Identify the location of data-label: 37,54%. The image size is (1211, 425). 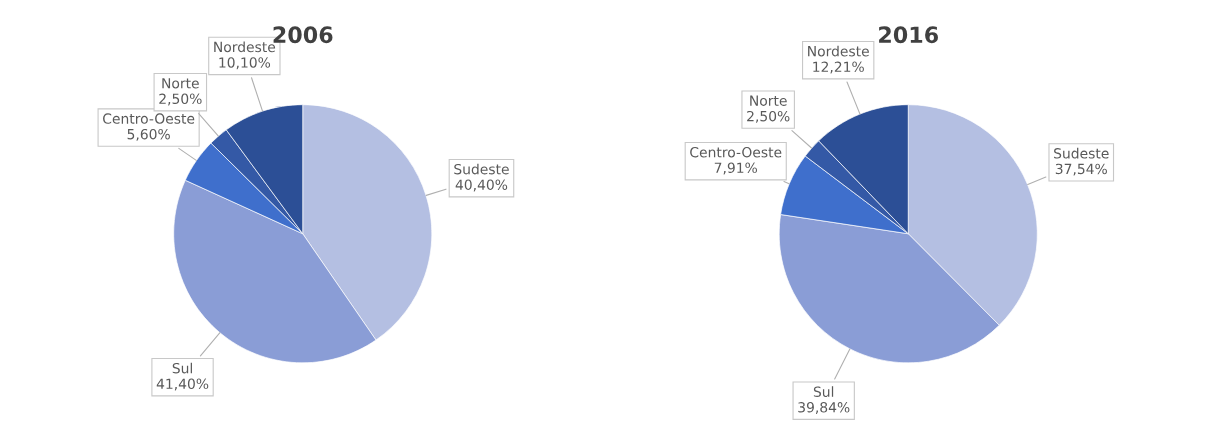
(1081, 169).